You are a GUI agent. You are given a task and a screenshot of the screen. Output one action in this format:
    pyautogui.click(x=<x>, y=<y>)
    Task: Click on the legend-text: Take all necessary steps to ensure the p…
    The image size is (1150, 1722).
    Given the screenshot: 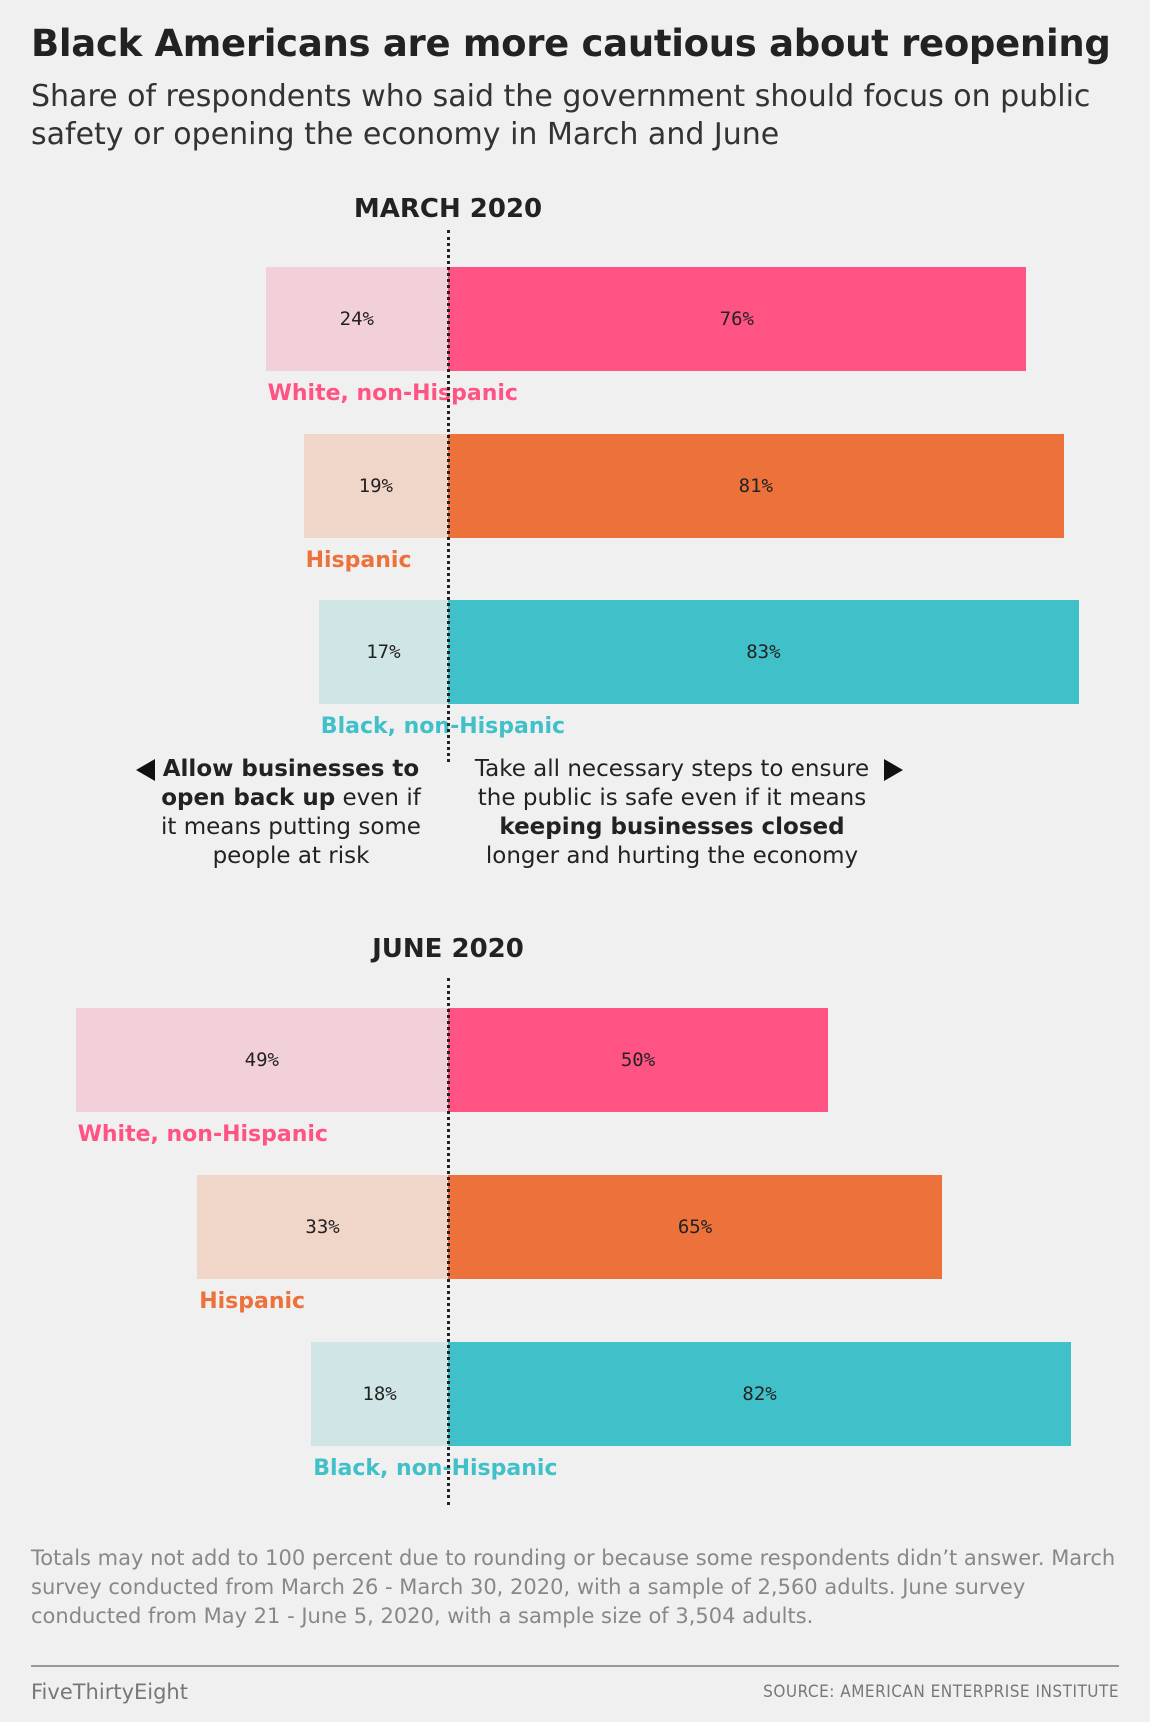 What is the action you would take?
    pyautogui.click(x=672, y=783)
    